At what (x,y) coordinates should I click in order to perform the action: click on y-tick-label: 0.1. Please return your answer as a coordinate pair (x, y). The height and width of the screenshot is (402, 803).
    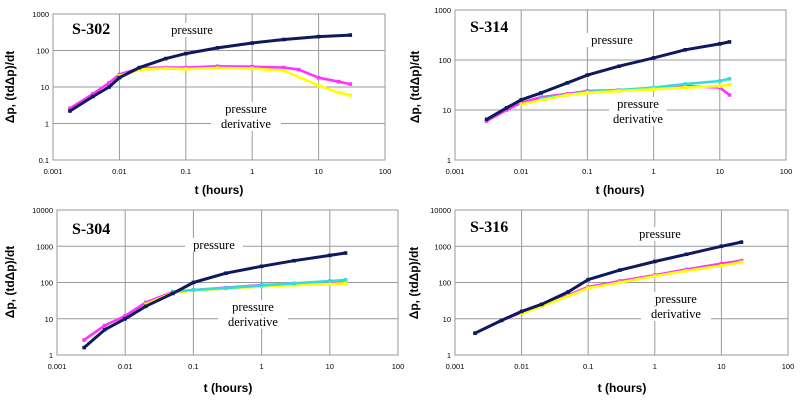
    Looking at the image, I should click on (44, 160).